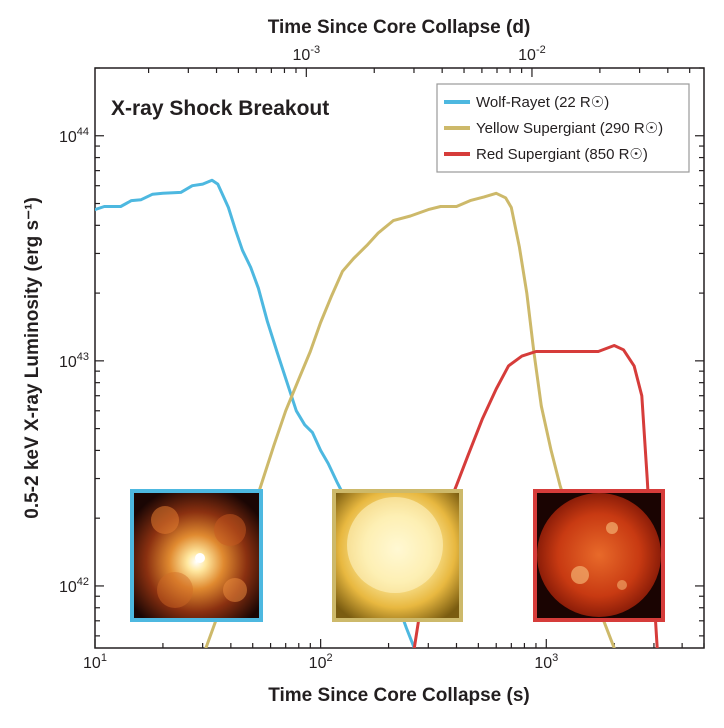 This screenshot has width=724, height=728. Describe the element at coordinates (95, 662) in the screenshot. I see `x-tick-label: 10¹` at that location.